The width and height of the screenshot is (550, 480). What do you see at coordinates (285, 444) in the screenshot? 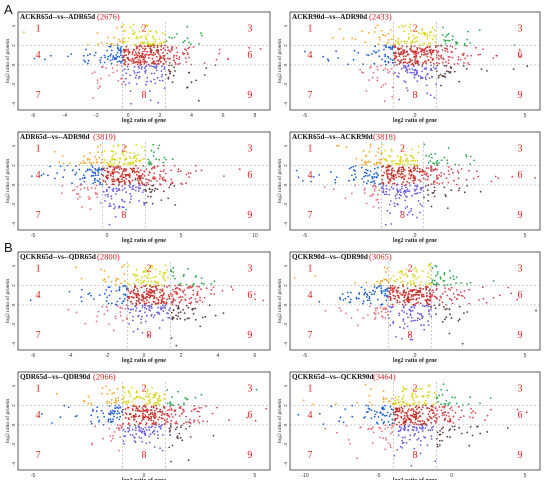
I see `y-tick-label: -2` at bounding box center [285, 444].